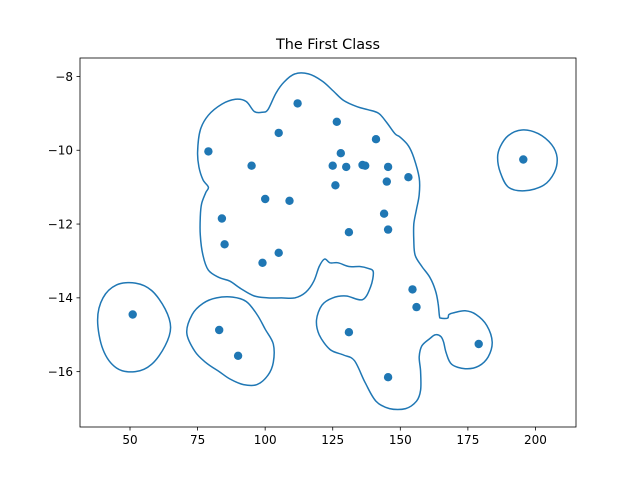  I want to click on y-tick-label: −10, so click(60, 151).